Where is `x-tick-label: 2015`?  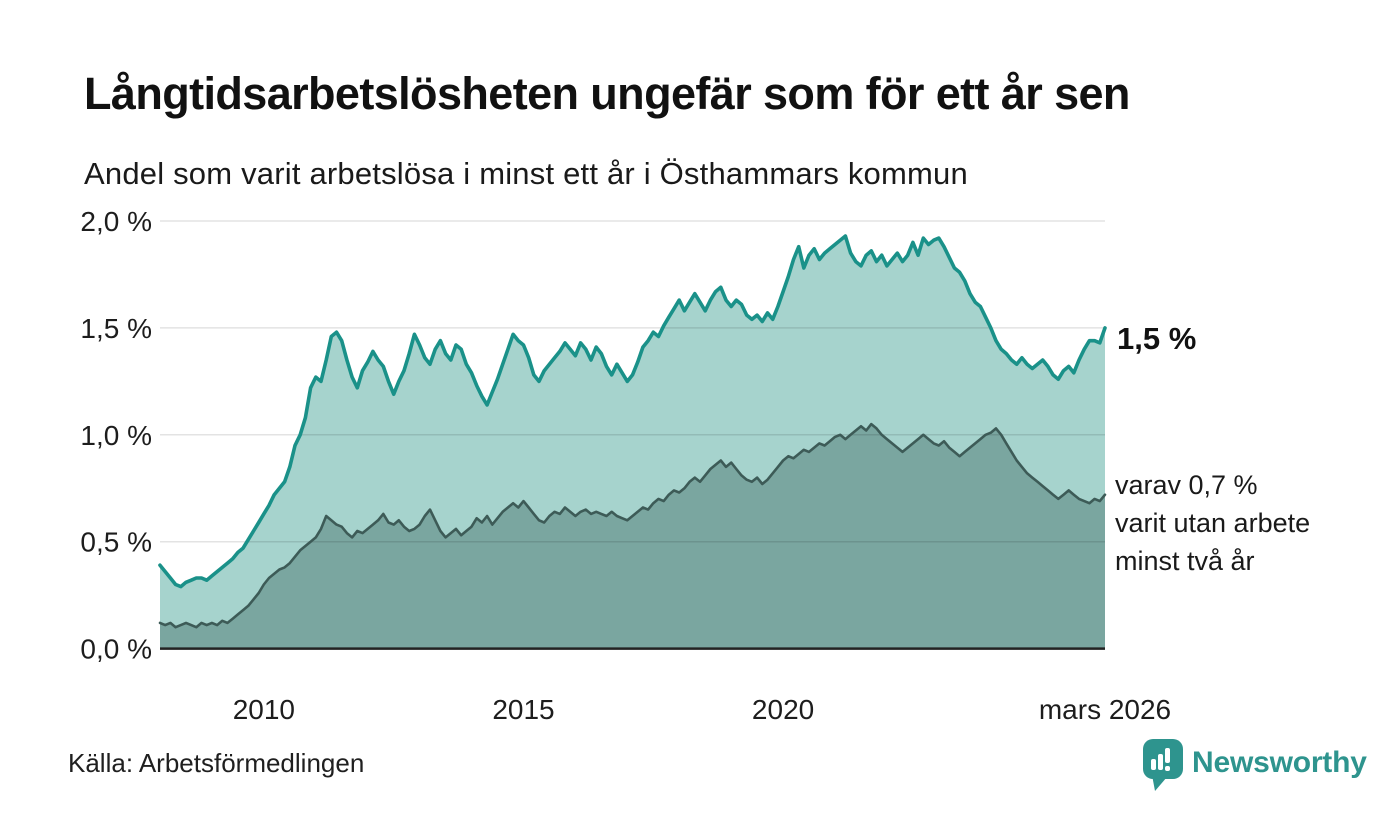 x-tick-label: 2015 is located at coordinates (523, 709).